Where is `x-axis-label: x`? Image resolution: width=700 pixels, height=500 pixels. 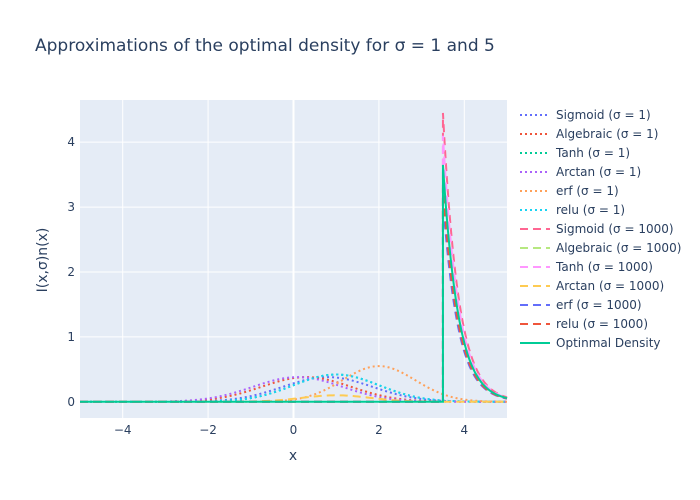
x-axis-label: x is located at coordinates (293, 456).